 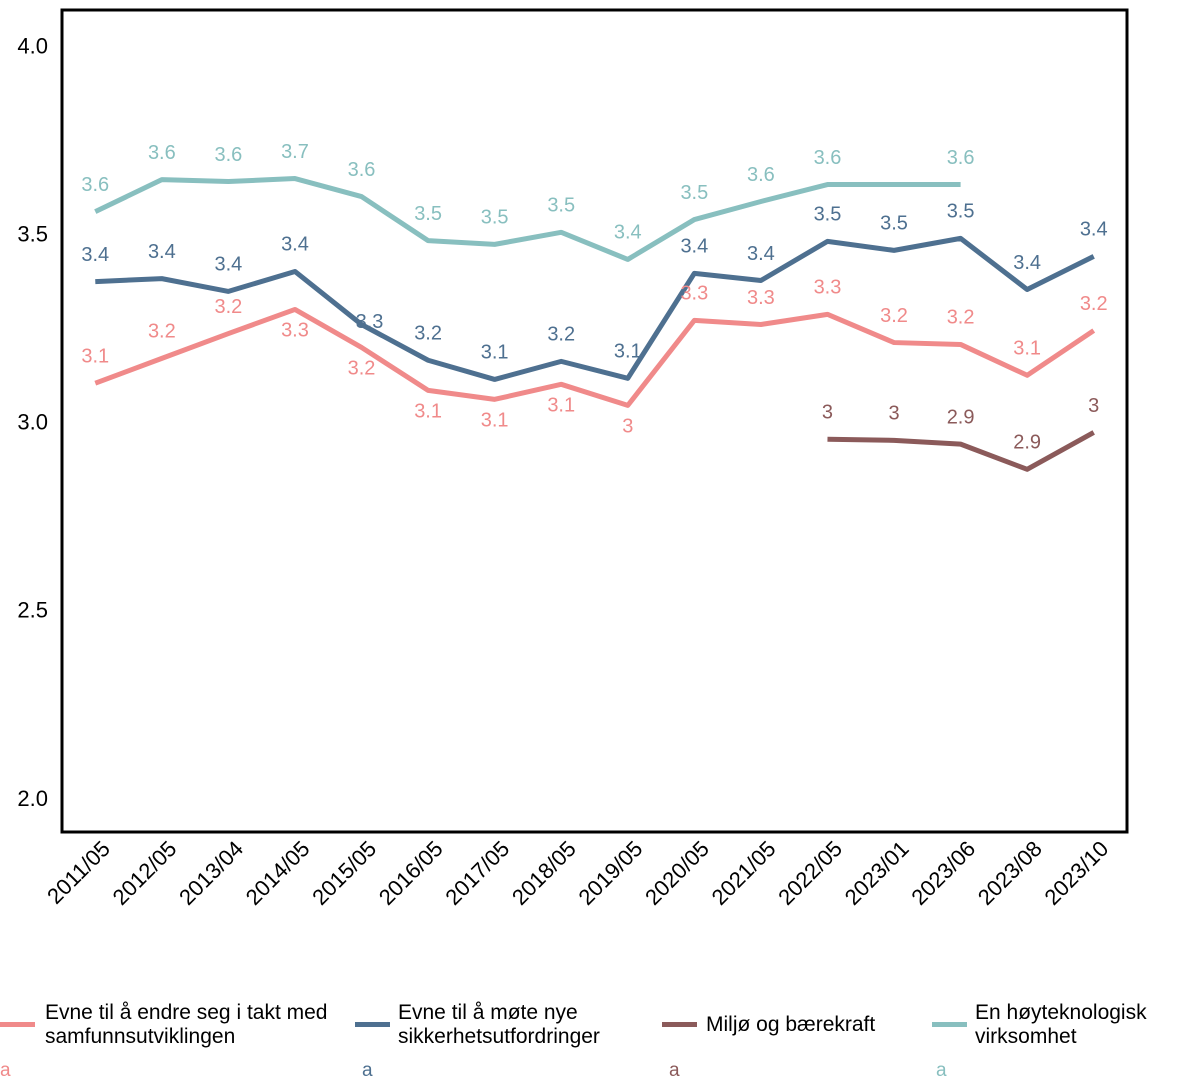 What do you see at coordinates (344, 873) in the screenshot?
I see `x-tick-label: 2015/05` at bounding box center [344, 873].